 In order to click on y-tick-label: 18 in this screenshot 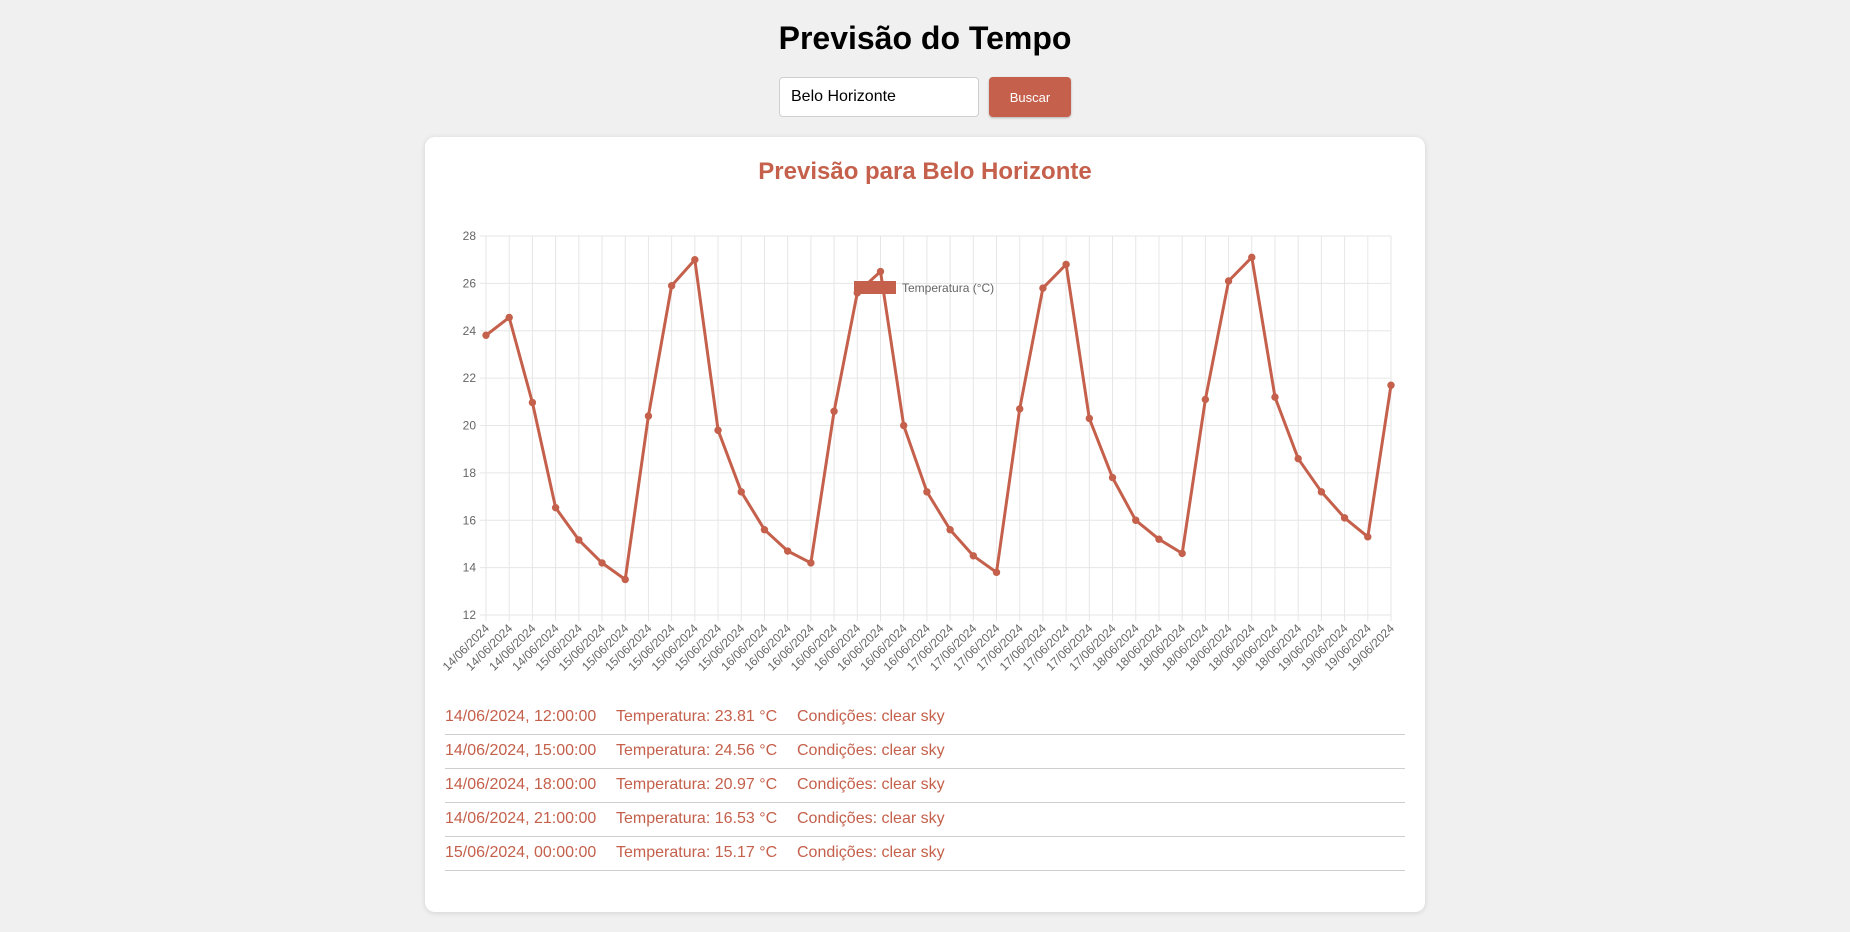, I will do `click(470, 473)`.